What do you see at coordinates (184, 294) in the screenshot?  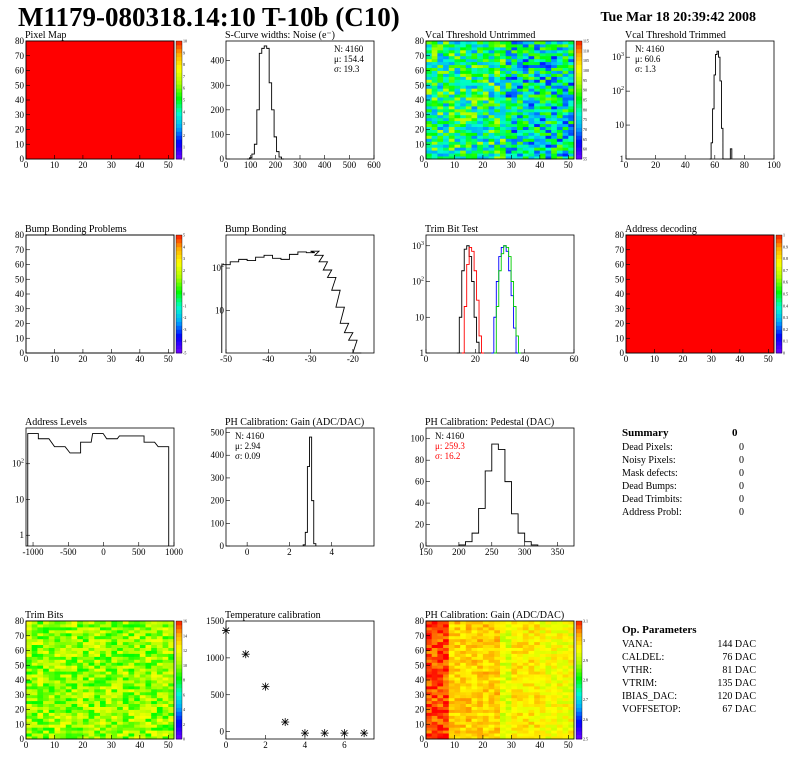 I see `palette-tick-label: 0` at bounding box center [184, 294].